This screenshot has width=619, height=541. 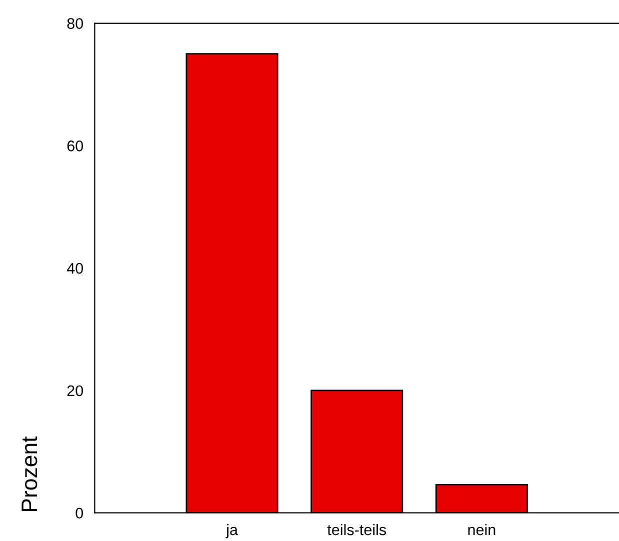 I want to click on y-tick-label: 20, so click(x=75, y=390).